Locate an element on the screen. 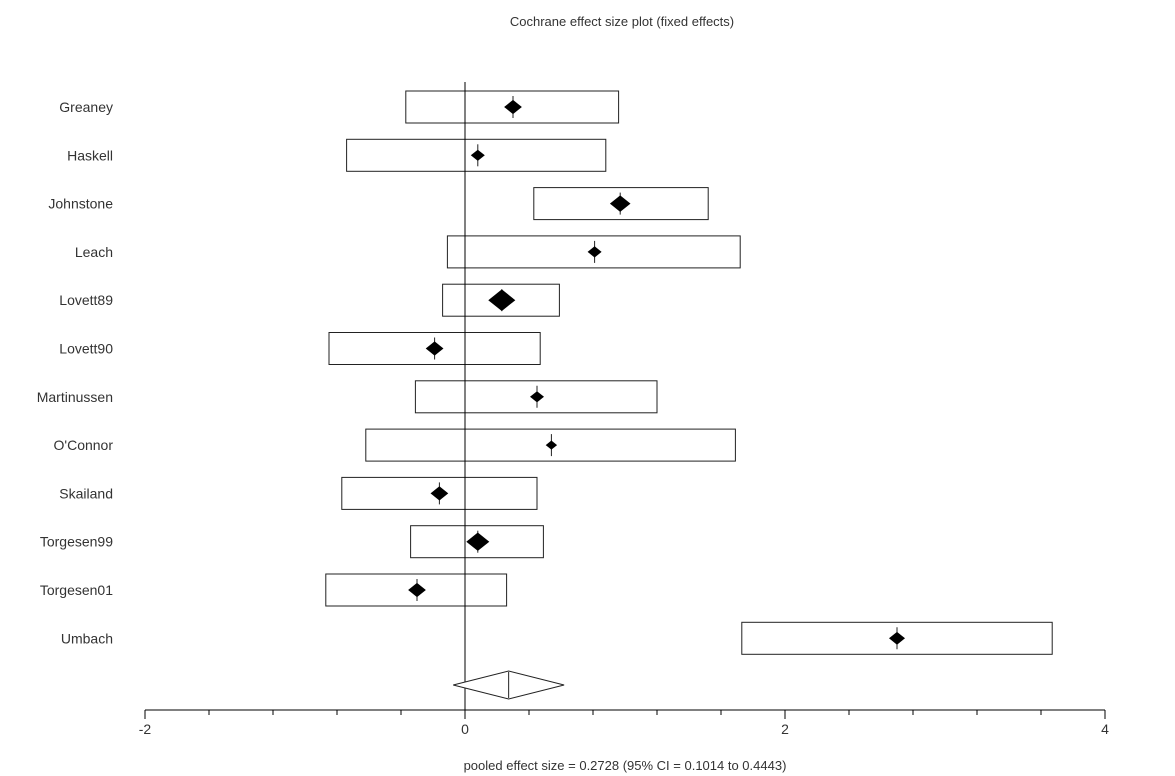 The width and height of the screenshot is (1175, 776). study-label: Torgesen99 is located at coordinates (76, 542).